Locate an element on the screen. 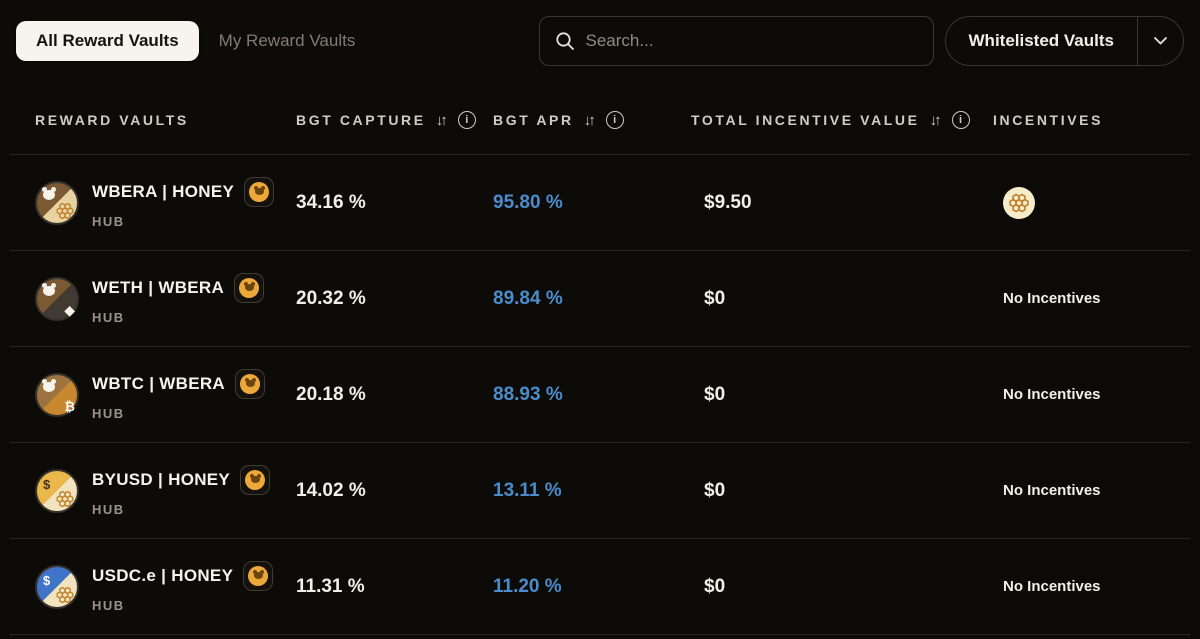  column-header-label: BGT APR is located at coordinates (533, 120).